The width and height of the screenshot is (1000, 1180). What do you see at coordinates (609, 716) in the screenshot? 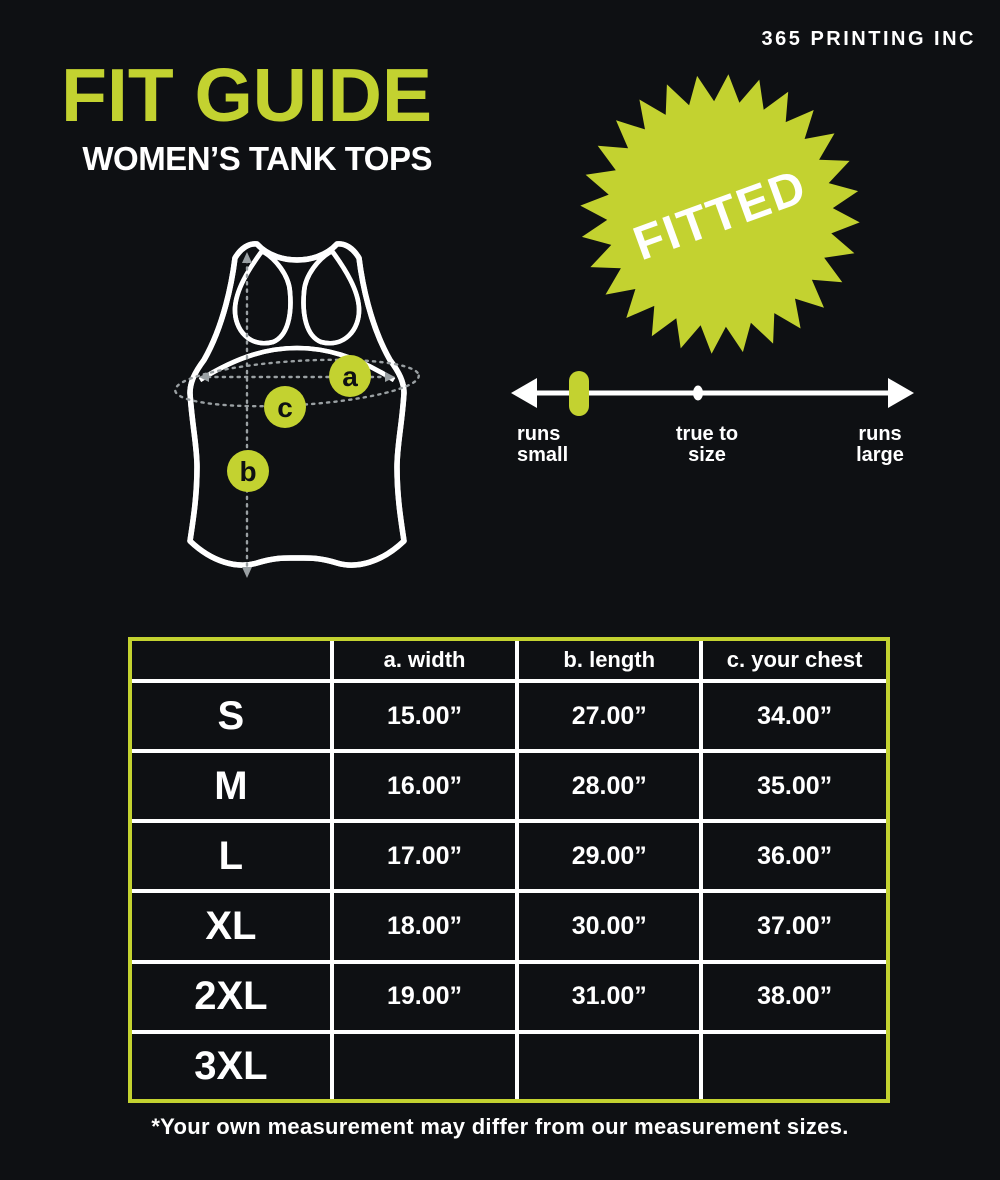
I see `length-value: 27.00”` at bounding box center [609, 716].